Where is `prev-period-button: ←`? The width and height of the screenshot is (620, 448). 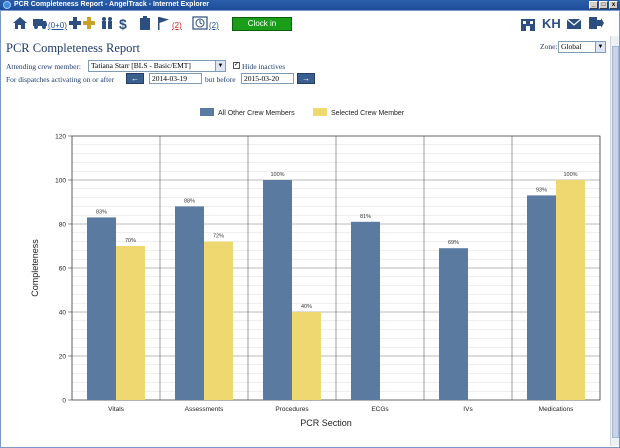 prev-period-button: ← is located at coordinates (135, 78).